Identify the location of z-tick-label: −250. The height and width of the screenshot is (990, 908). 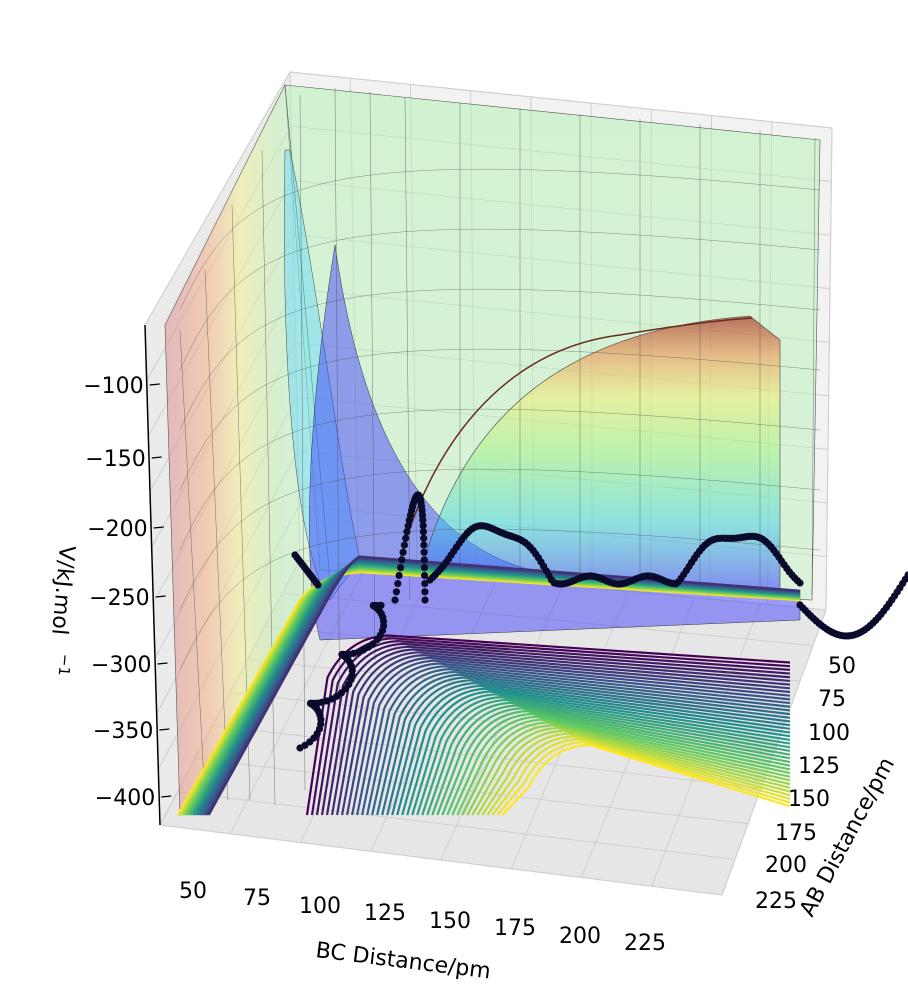
(119, 598).